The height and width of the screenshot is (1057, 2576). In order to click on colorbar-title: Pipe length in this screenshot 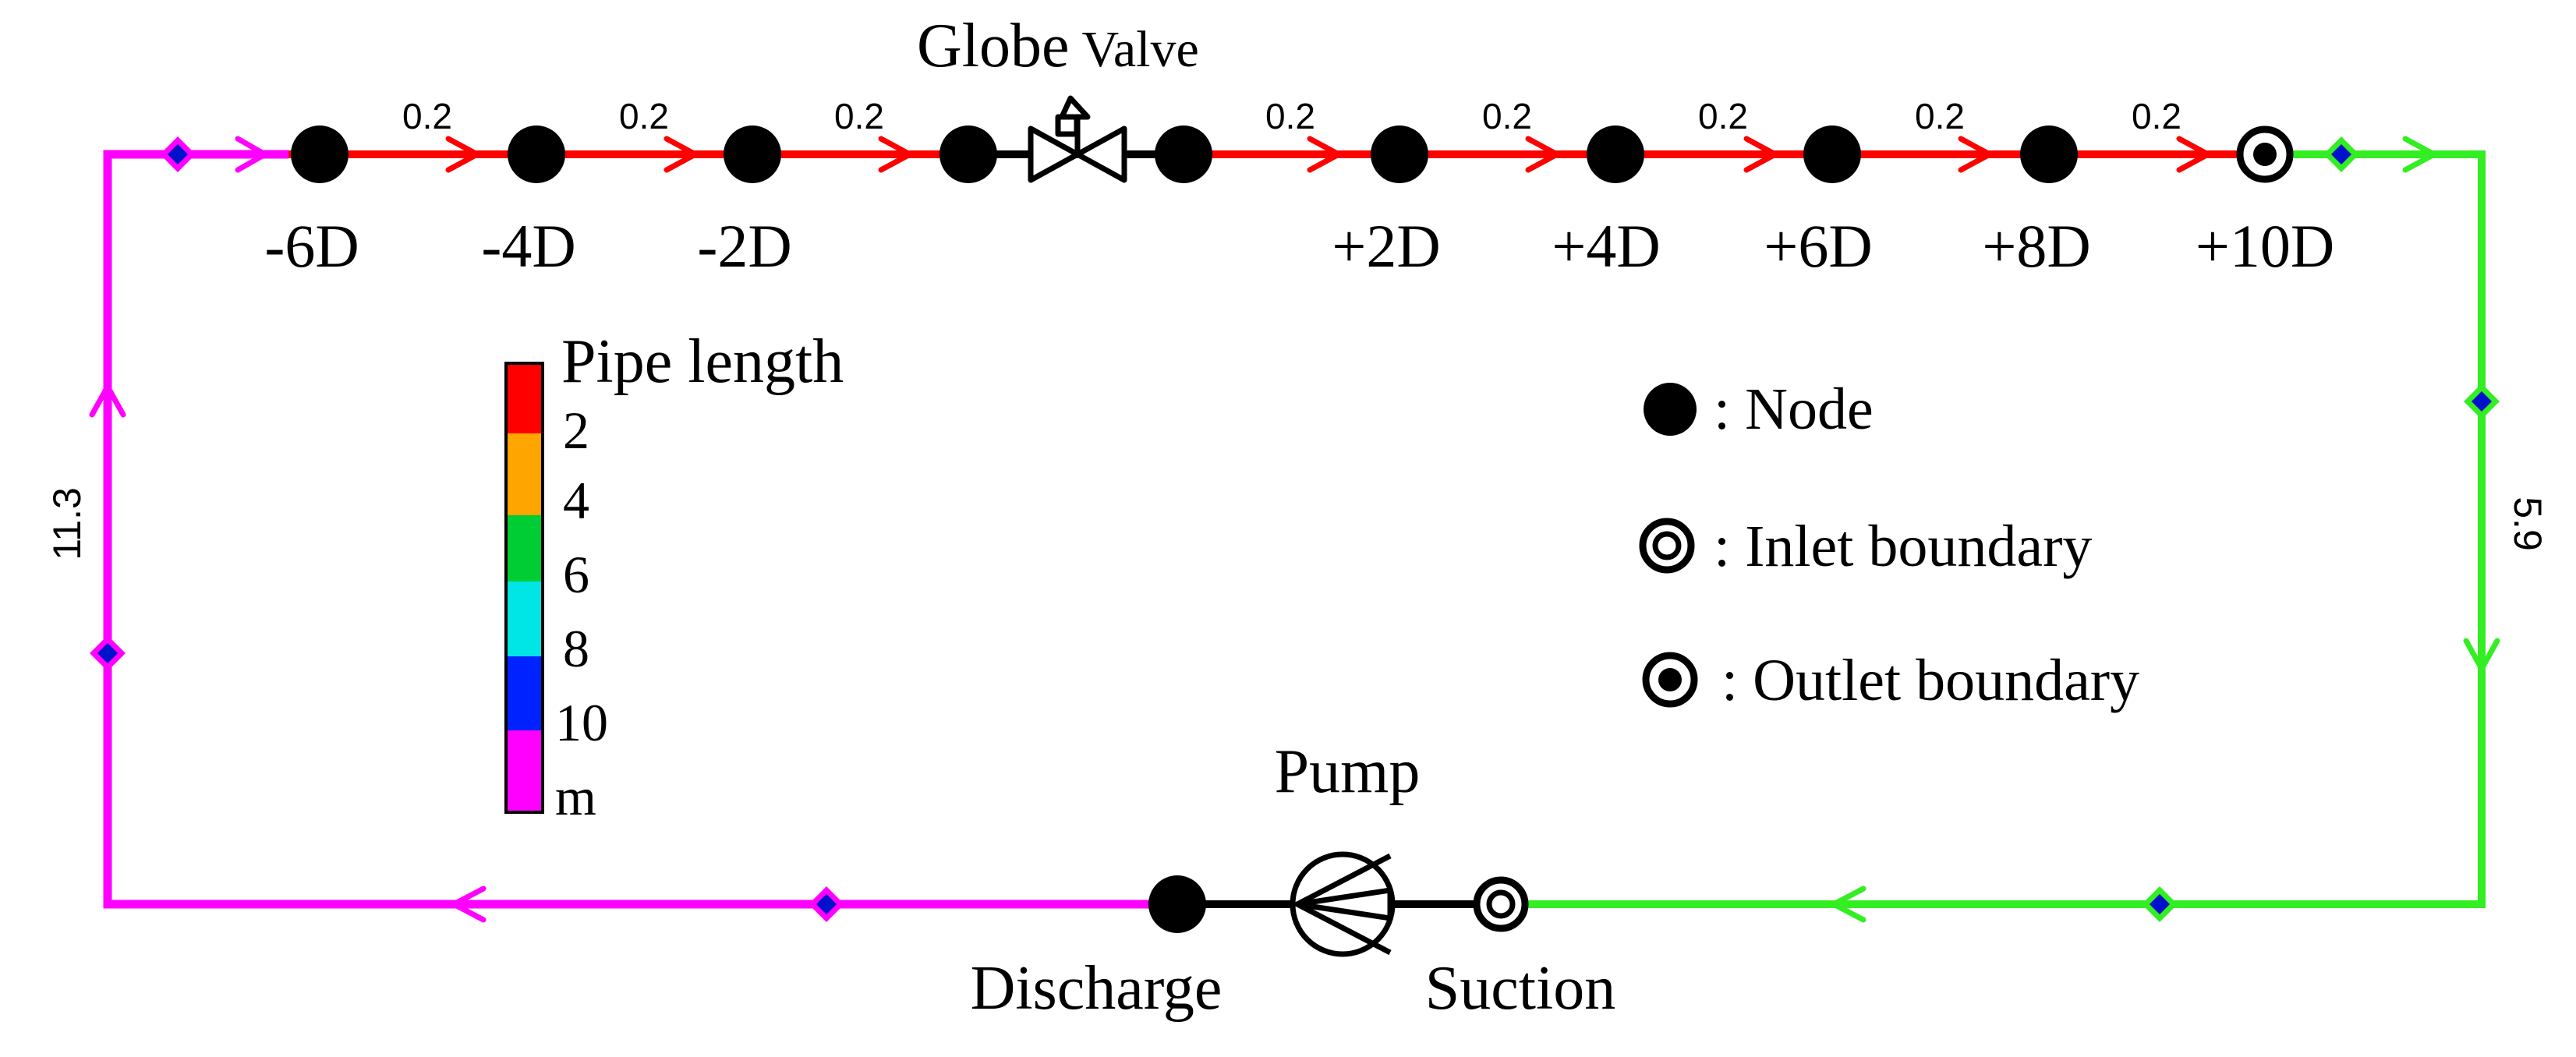, I will do `click(702, 361)`.